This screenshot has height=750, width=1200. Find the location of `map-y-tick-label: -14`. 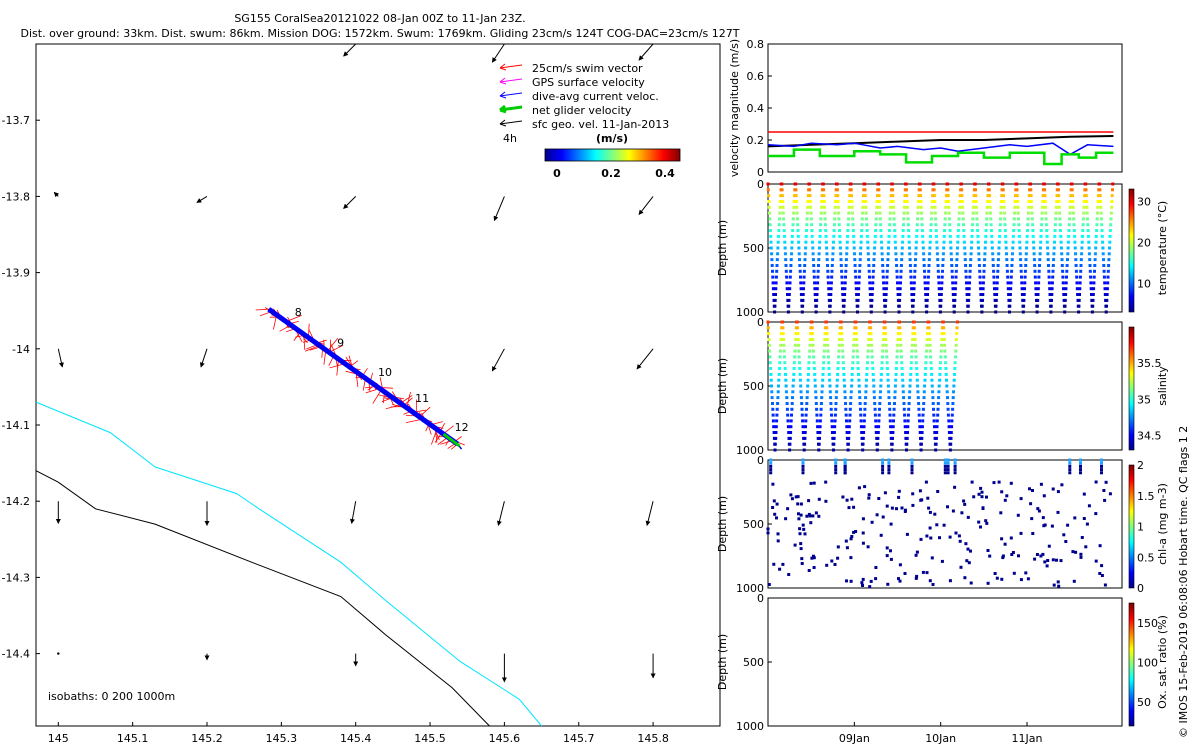

map-y-tick-label: -14 is located at coordinates (21, 349).